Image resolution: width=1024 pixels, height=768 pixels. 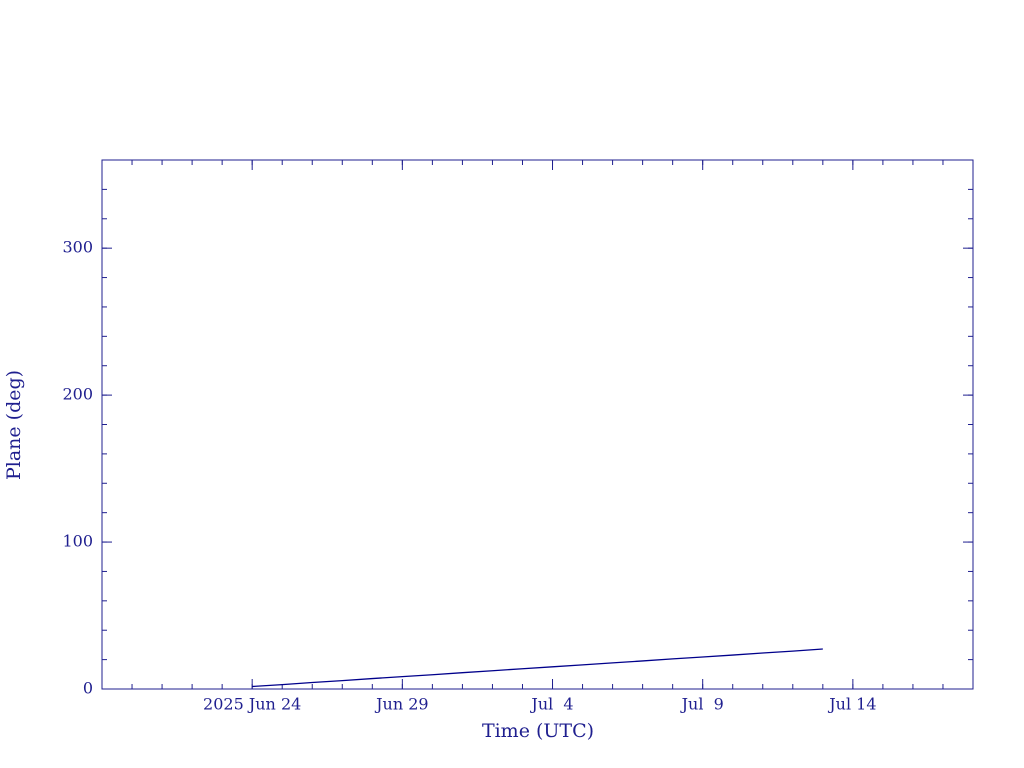 What do you see at coordinates (537, 668) in the screenshot?
I see `data-line` at bounding box center [537, 668].